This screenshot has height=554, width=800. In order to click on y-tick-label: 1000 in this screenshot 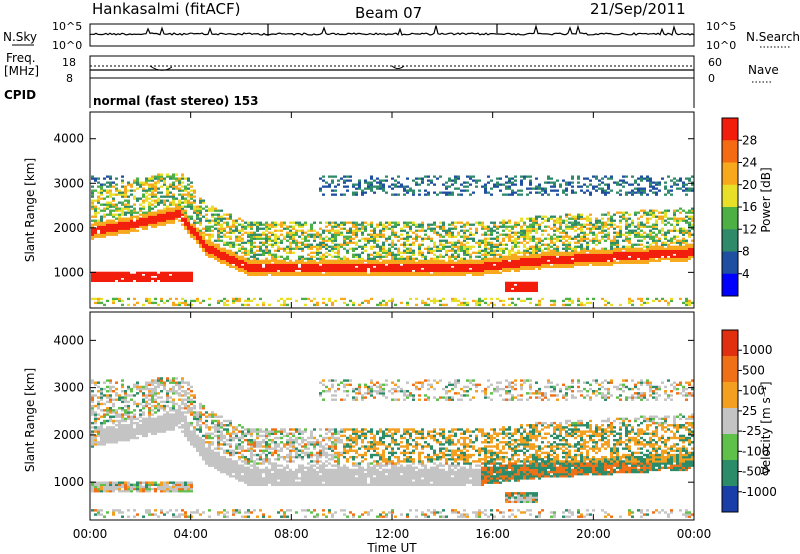, I will do `click(68, 272)`.